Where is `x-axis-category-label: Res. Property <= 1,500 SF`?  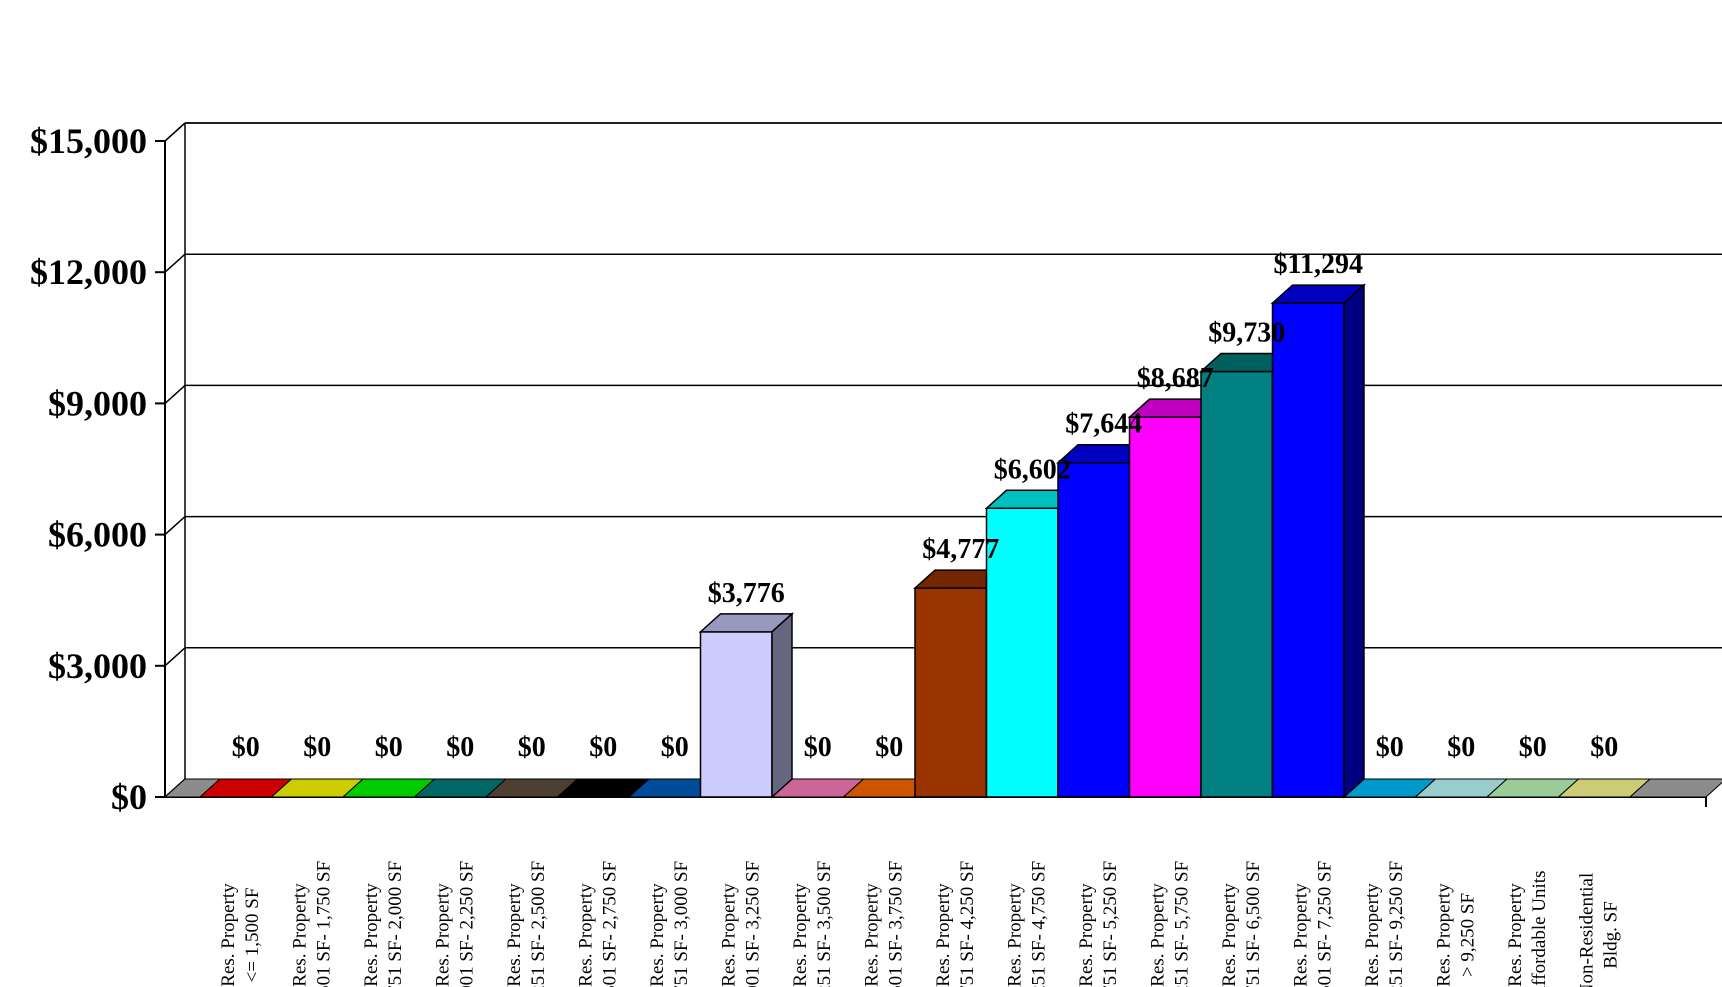 x-axis-category-label: Res. Property <= 1,500 SF is located at coordinates (240, 935).